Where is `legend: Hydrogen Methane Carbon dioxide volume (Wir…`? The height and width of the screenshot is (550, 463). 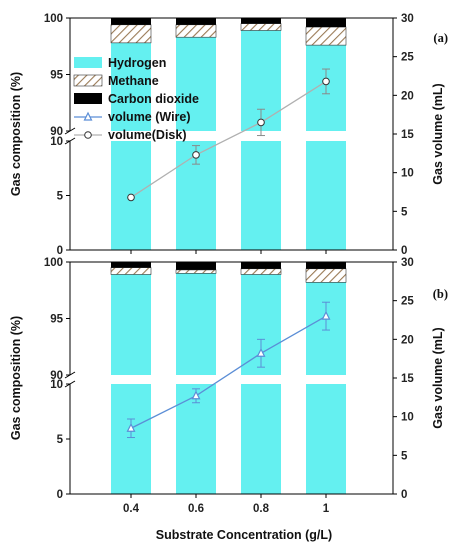 legend: Hydrogen Methane Carbon dioxide volume (Wir… is located at coordinates (136, 99).